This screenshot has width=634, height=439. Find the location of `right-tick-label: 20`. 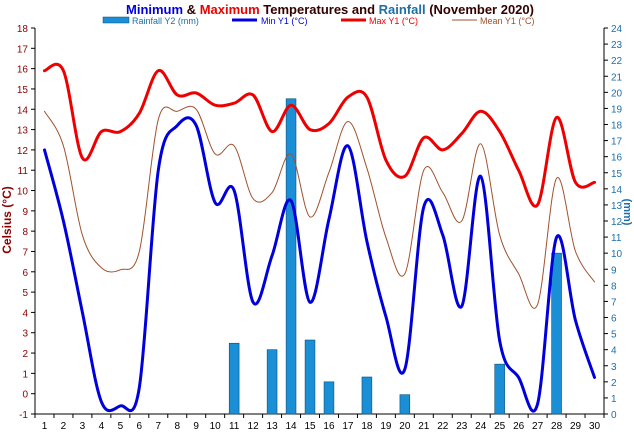

right-tick-label: 20 is located at coordinates (617, 93).